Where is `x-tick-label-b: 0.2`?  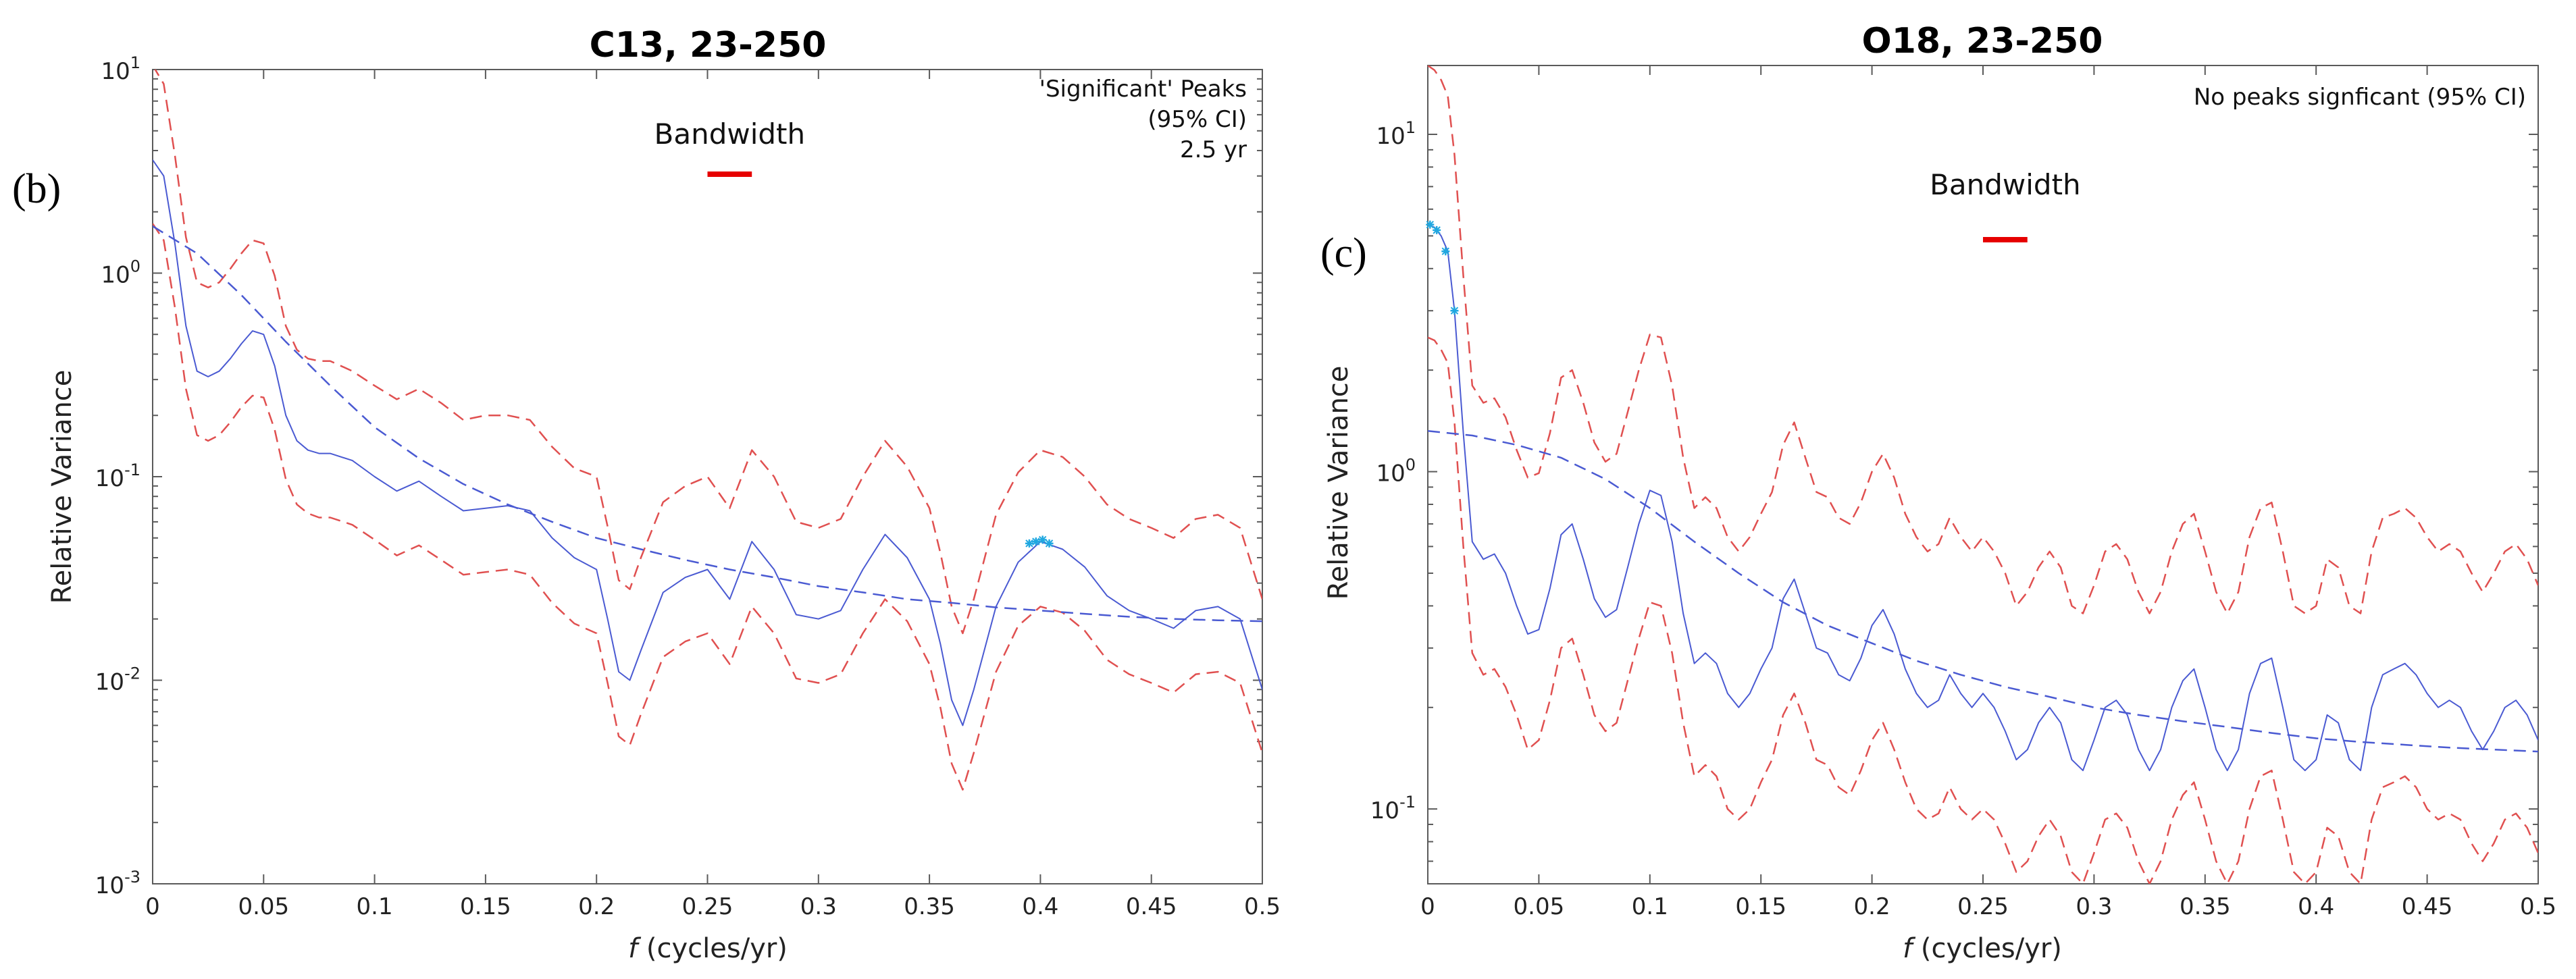
x-tick-label-b: 0.2 is located at coordinates (596, 906).